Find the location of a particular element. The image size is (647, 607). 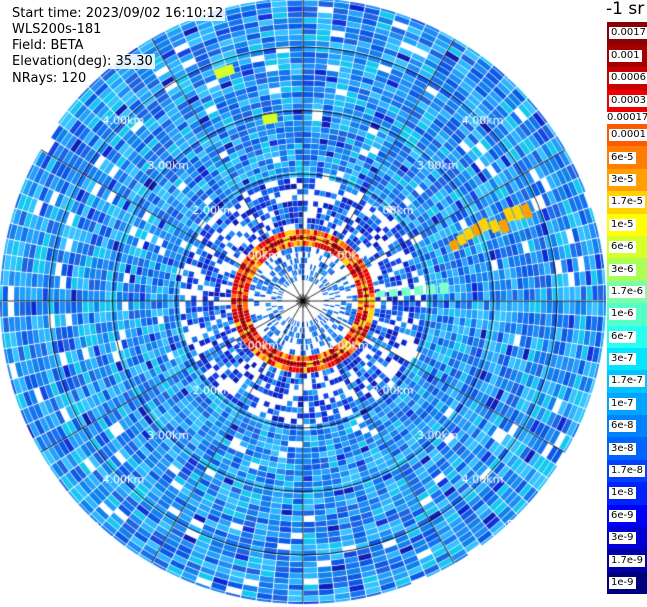

colorbar-tick-label: 1e-9 is located at coordinates (622, 583).